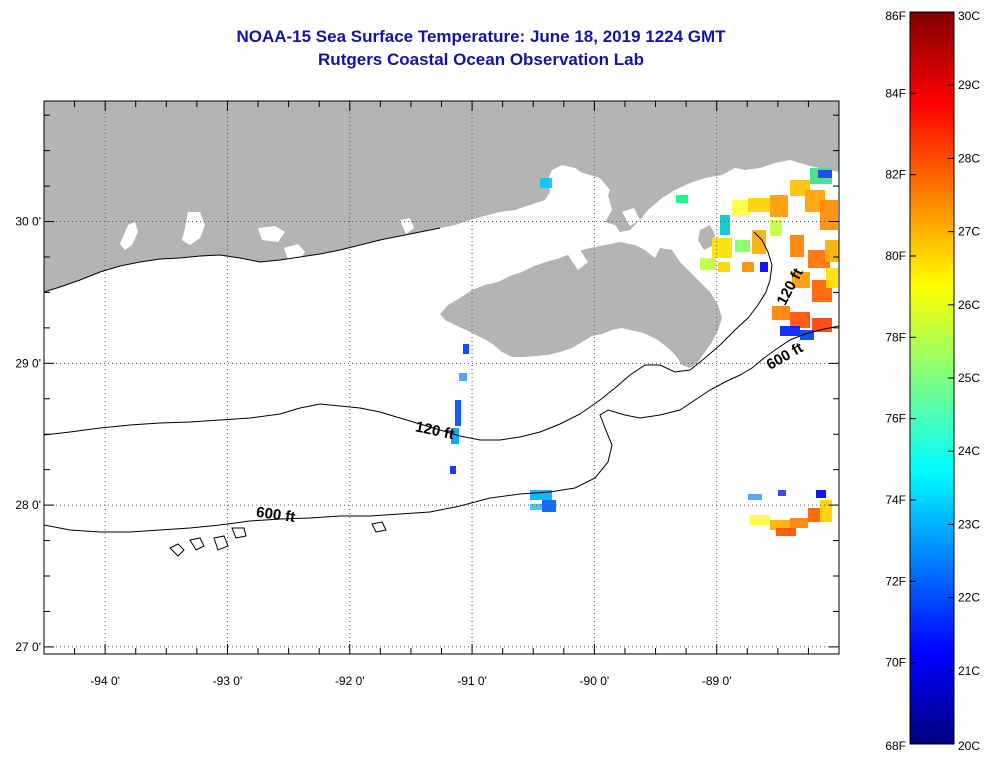 The image size is (992, 761). What do you see at coordinates (242, 260) in the screenshot?
I see `coastline` at bounding box center [242, 260].